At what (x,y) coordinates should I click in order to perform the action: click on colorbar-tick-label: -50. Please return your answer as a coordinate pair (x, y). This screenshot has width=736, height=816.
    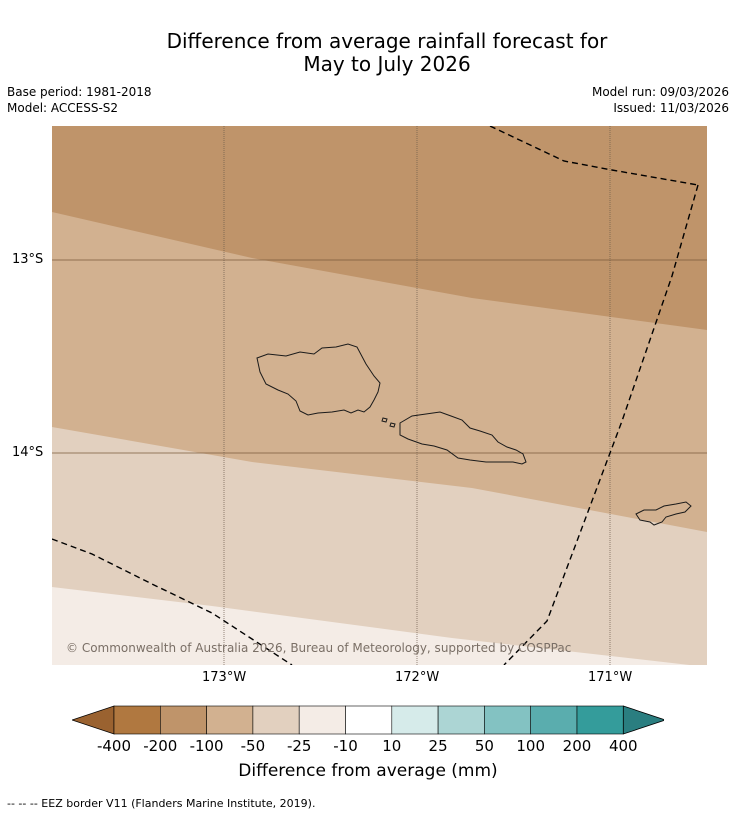
    Looking at the image, I should click on (253, 746).